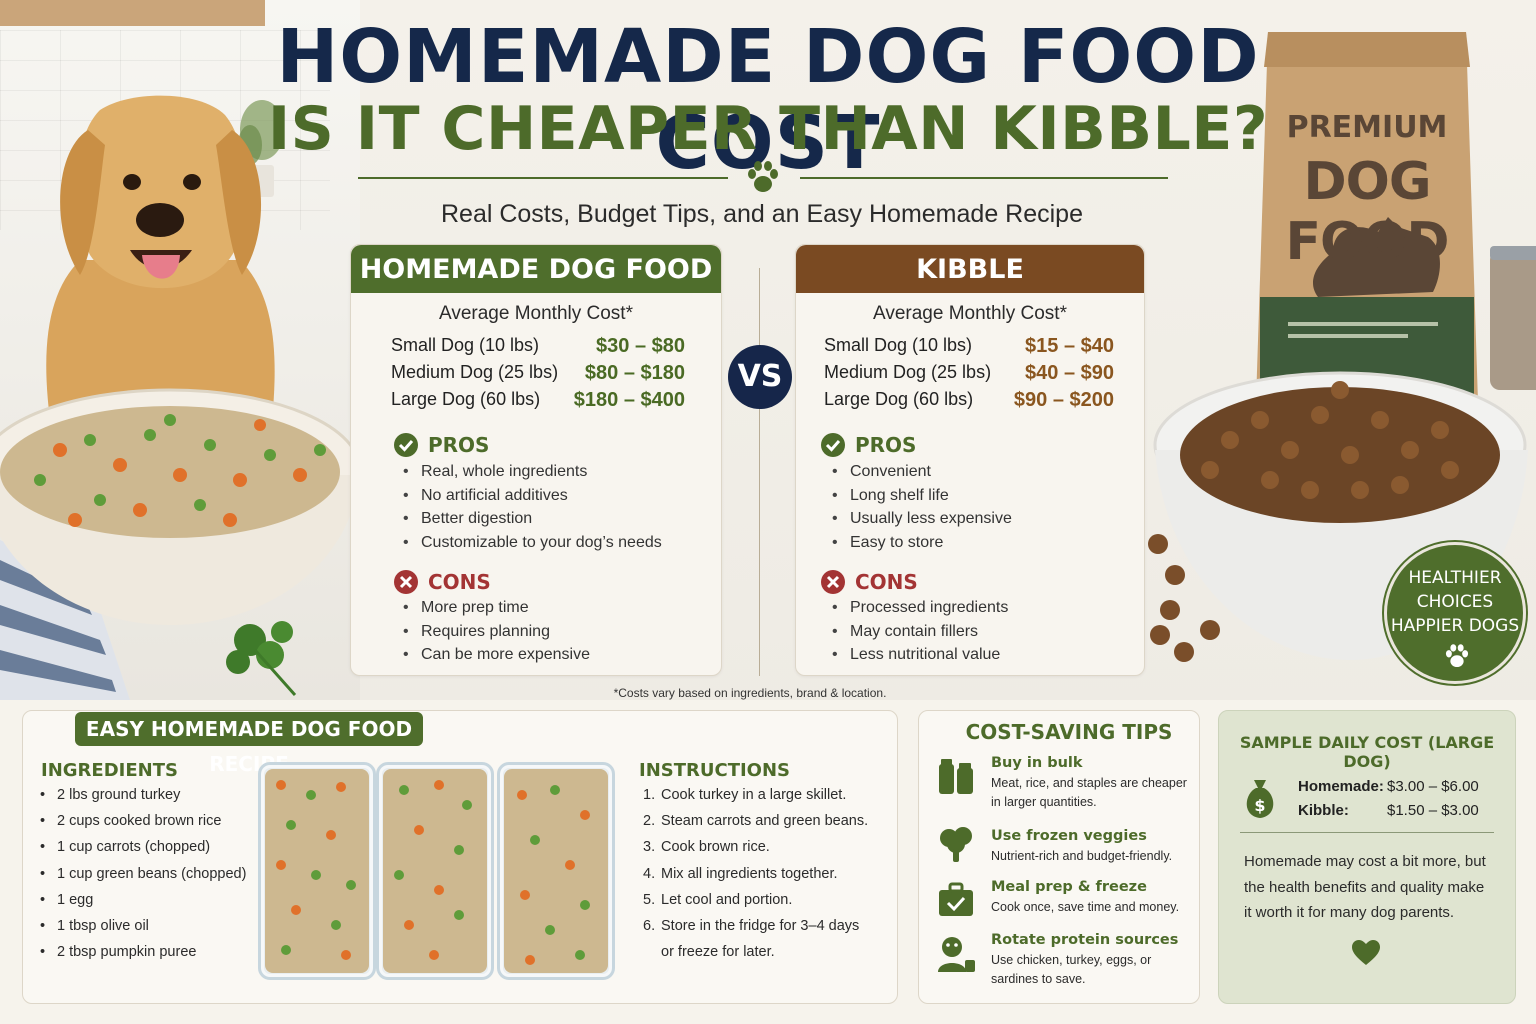 Image resolution: width=1536 pixels, height=1024 pixels. I want to click on daily-row-label: Kibble:, so click(1323, 810).